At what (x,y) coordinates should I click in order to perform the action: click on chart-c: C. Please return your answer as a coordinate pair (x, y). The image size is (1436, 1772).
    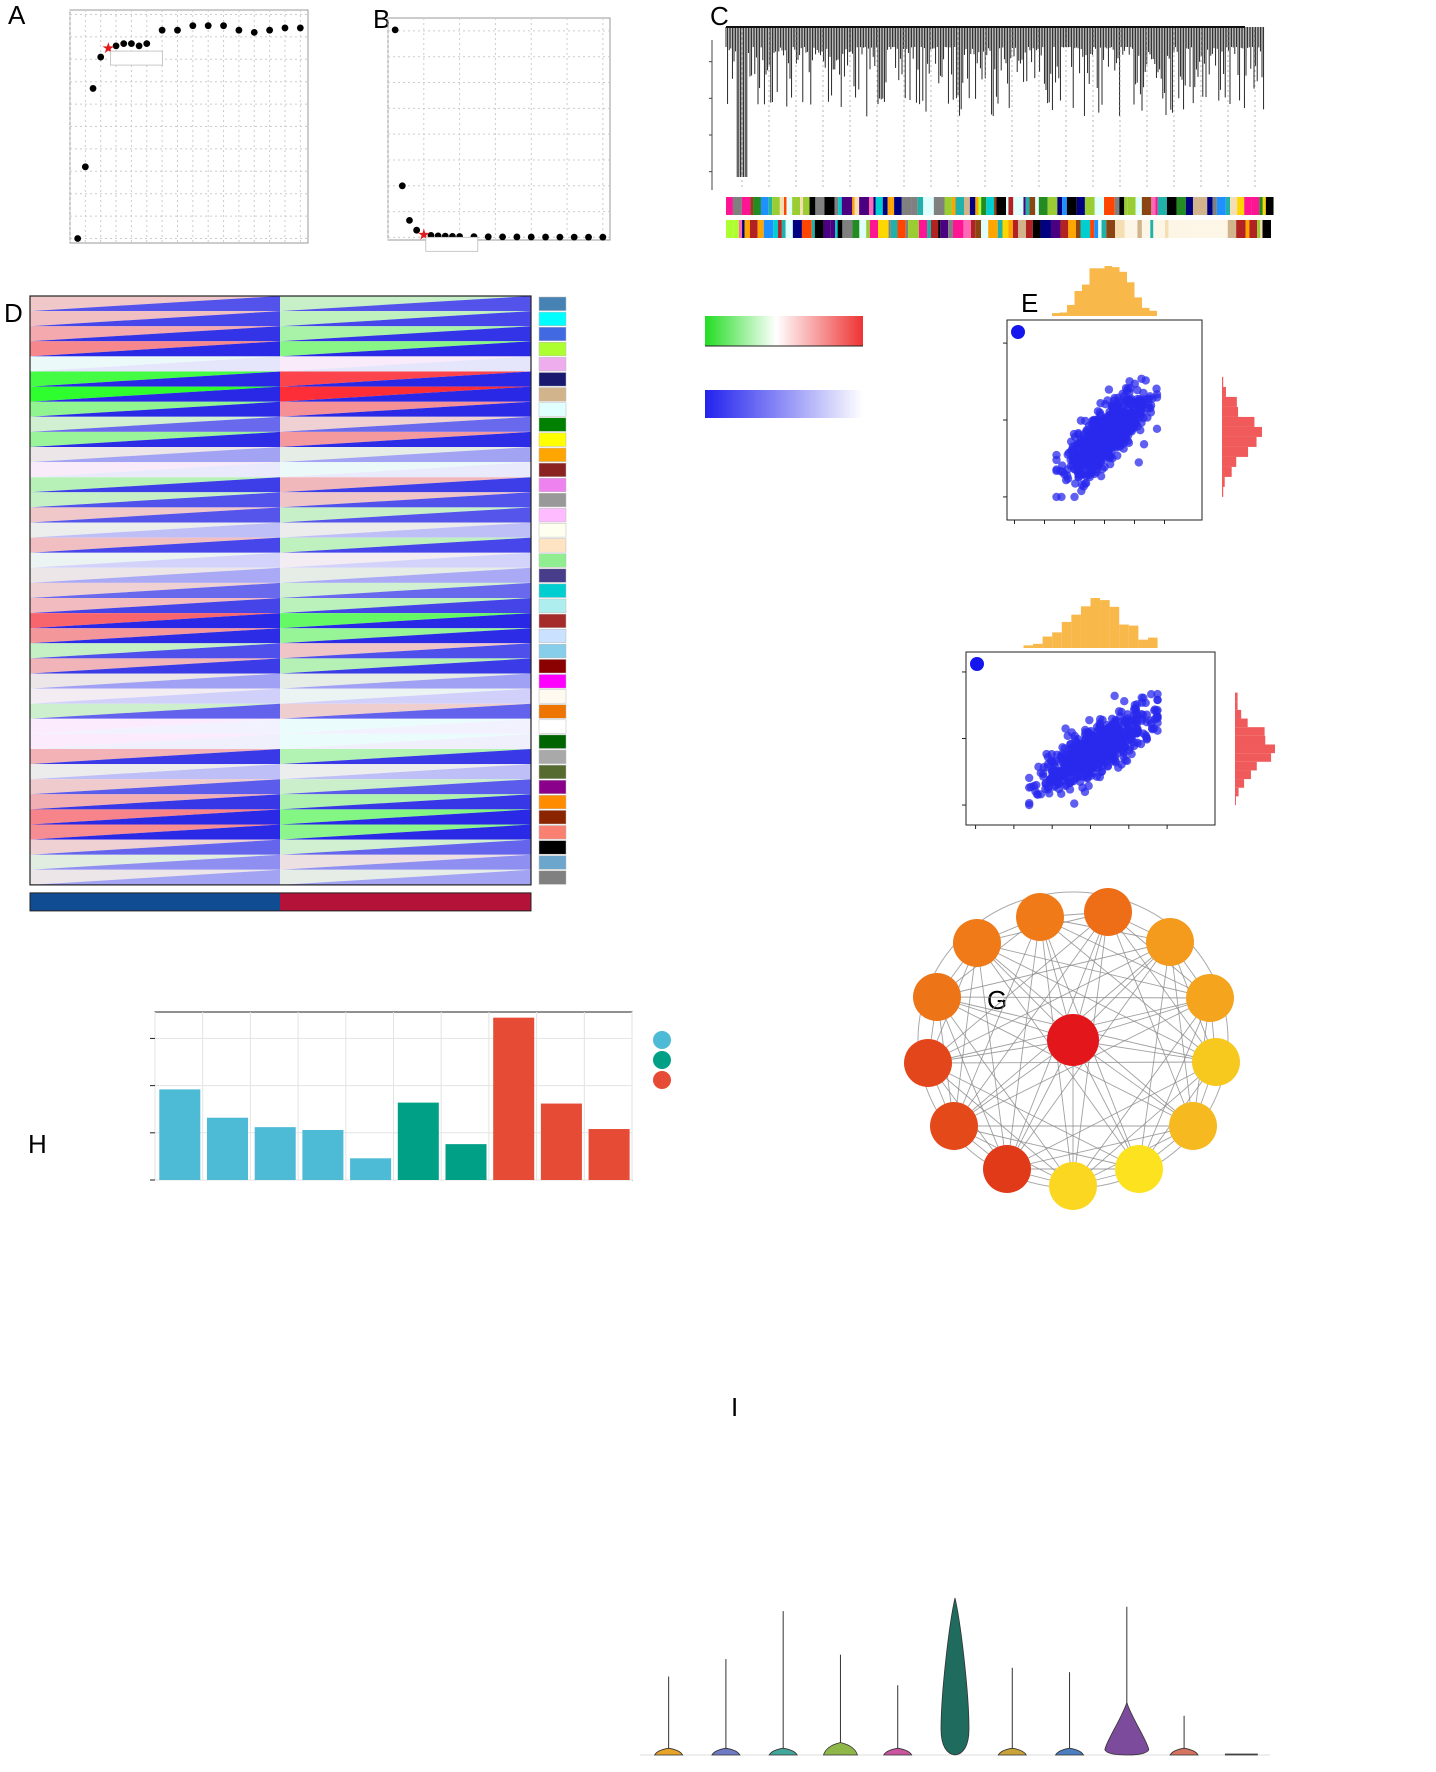
    Looking at the image, I should click on (991, 119).